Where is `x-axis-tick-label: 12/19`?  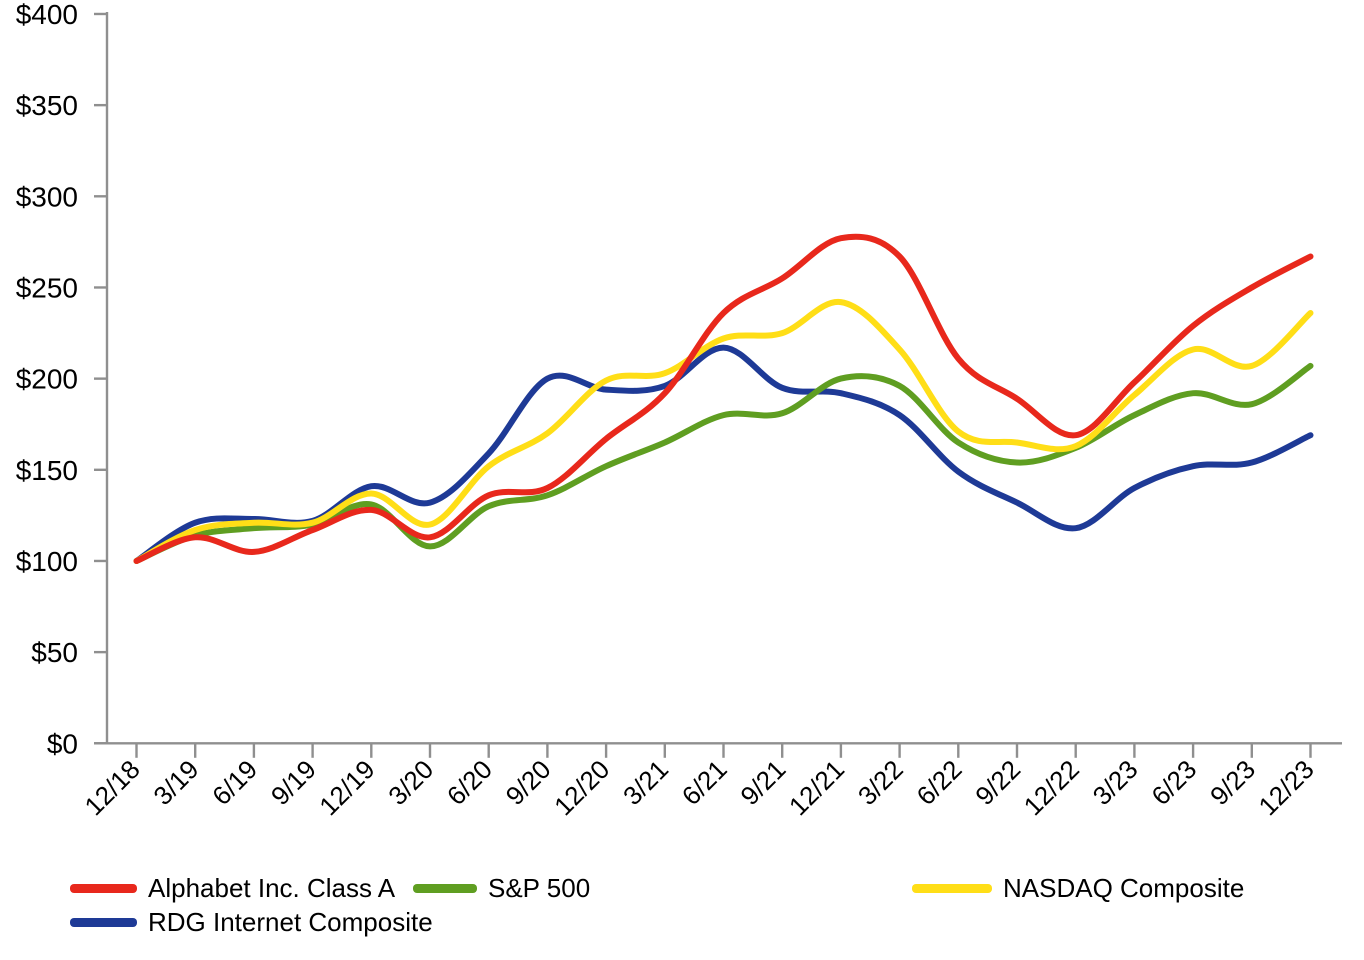 x-axis-tick-label: 12/19 is located at coordinates (346, 787).